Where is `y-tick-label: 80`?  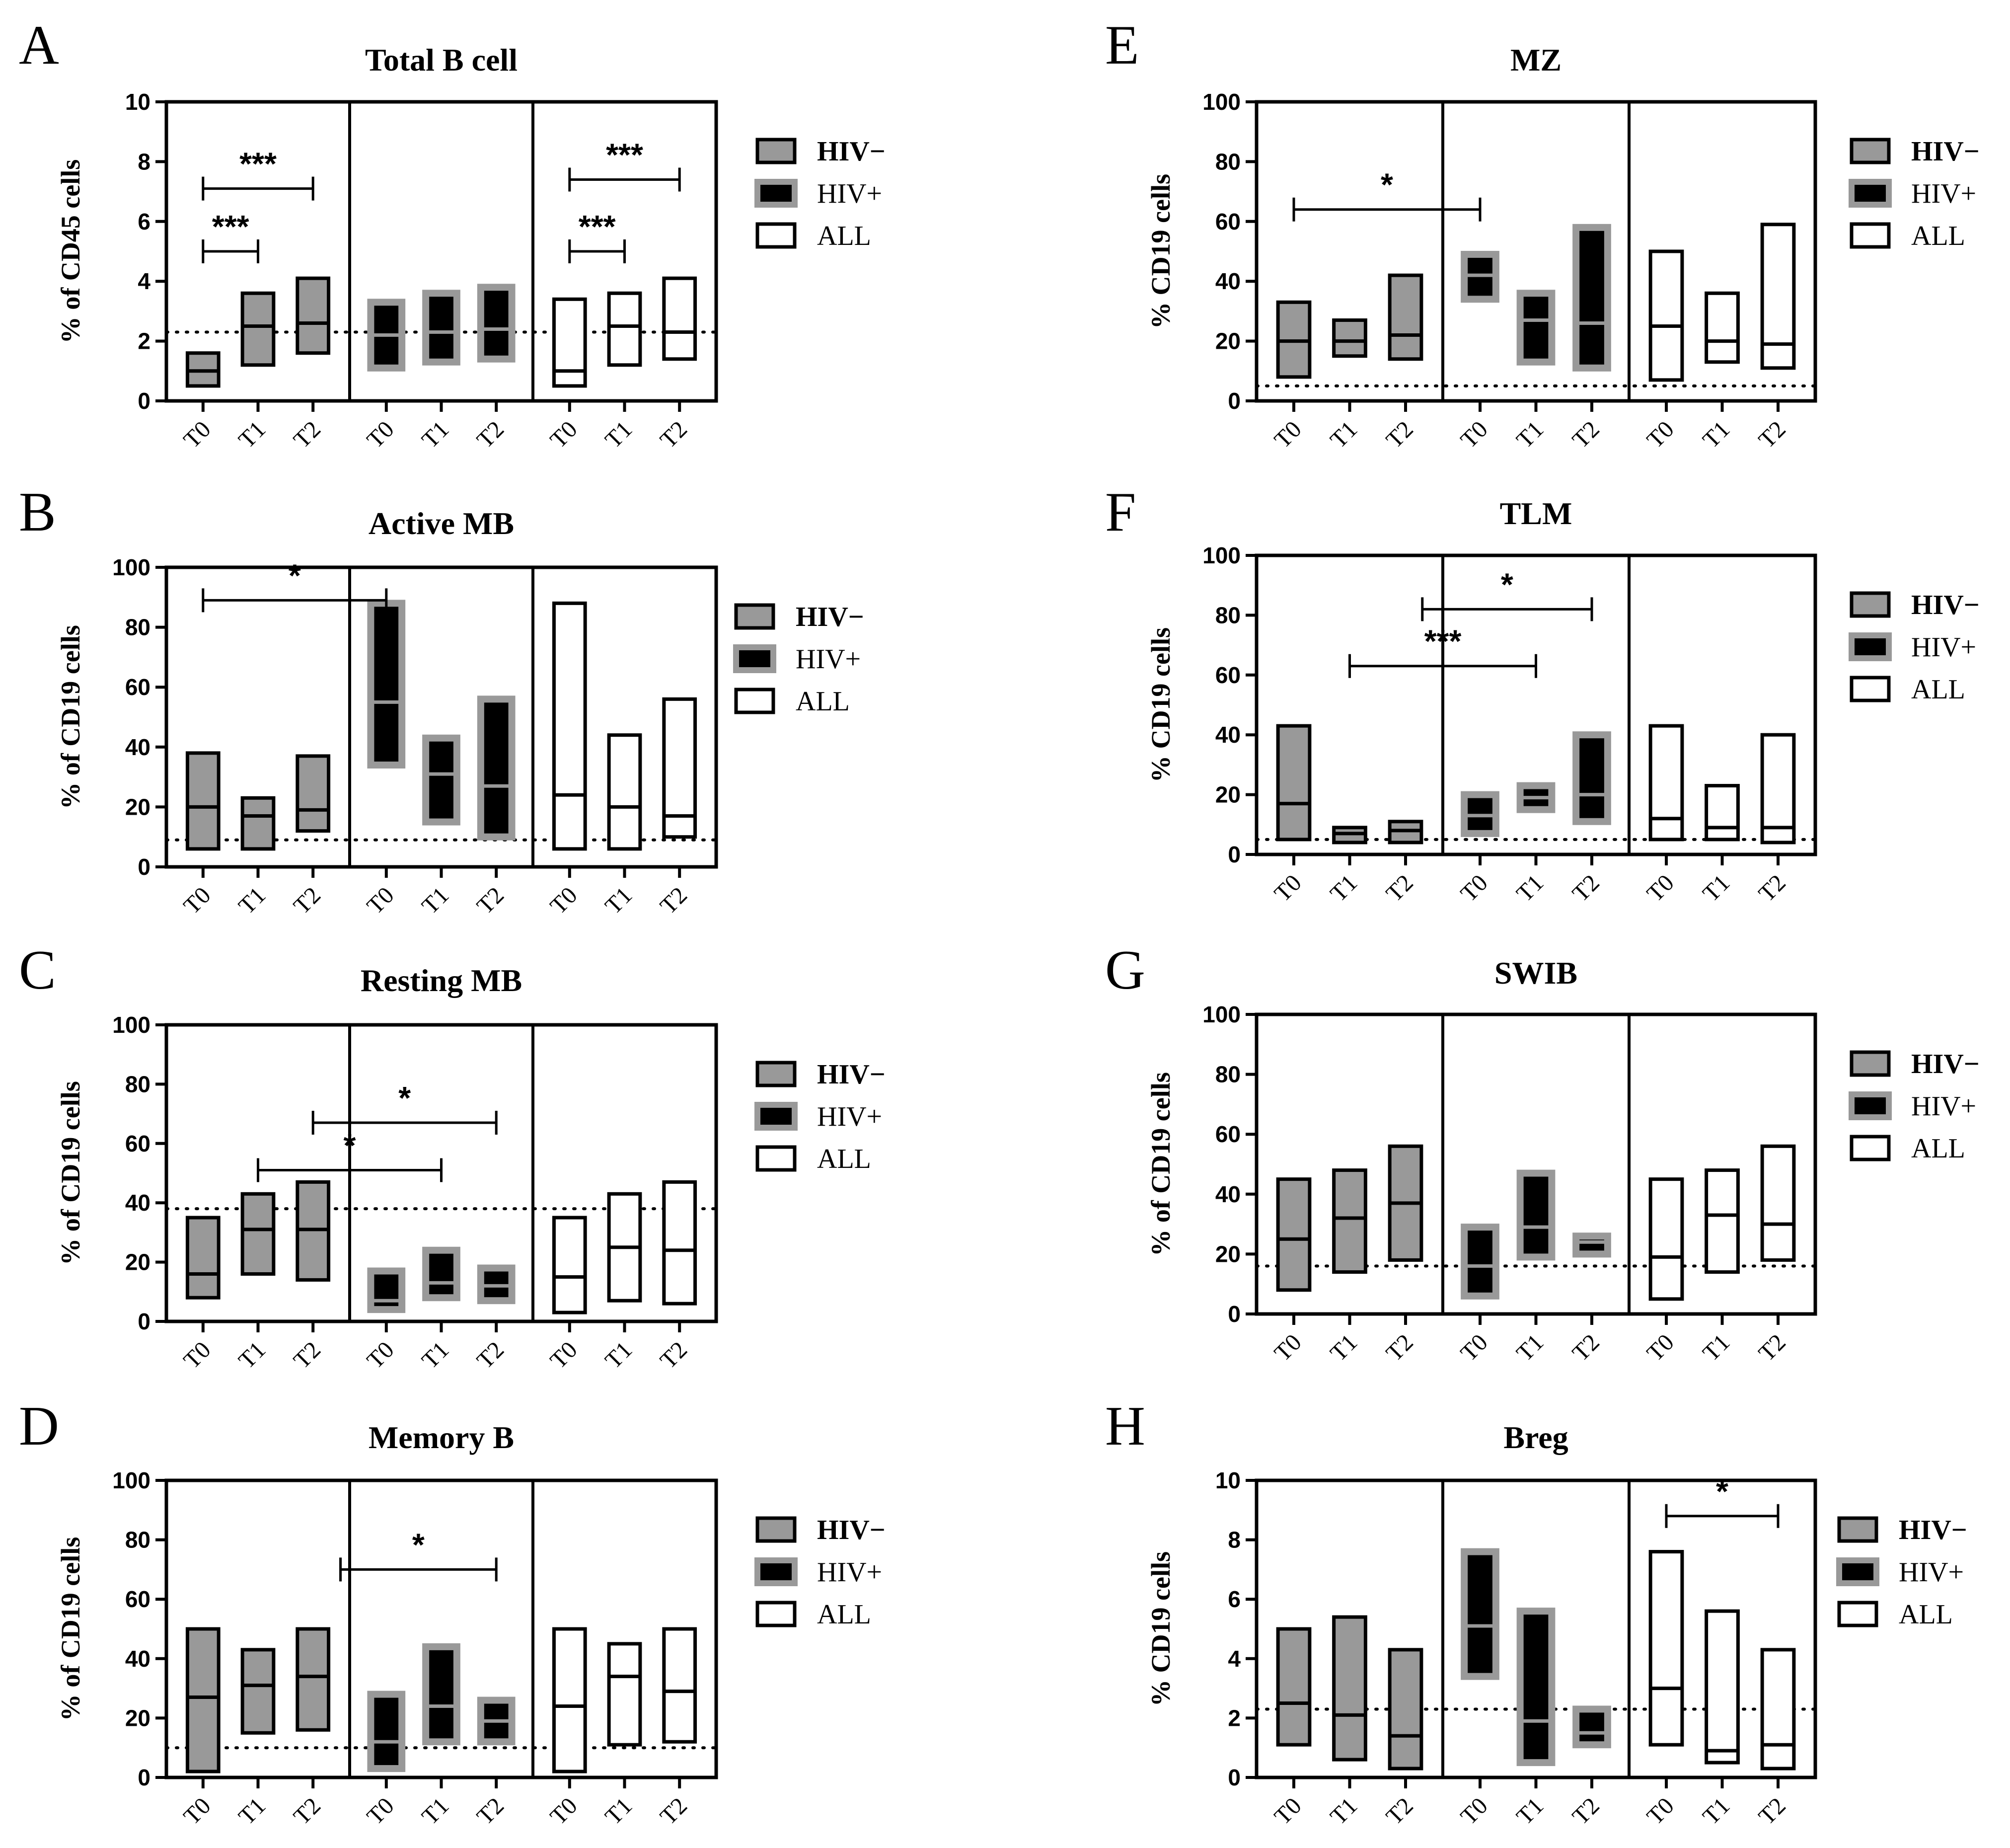
y-tick-label: 80 is located at coordinates (1228, 161).